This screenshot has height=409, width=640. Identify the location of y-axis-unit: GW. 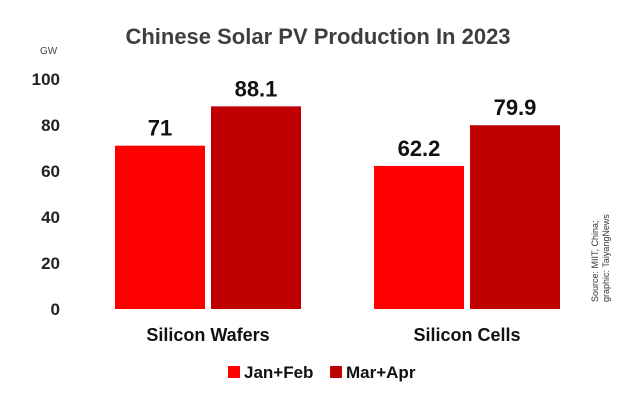
(49, 51).